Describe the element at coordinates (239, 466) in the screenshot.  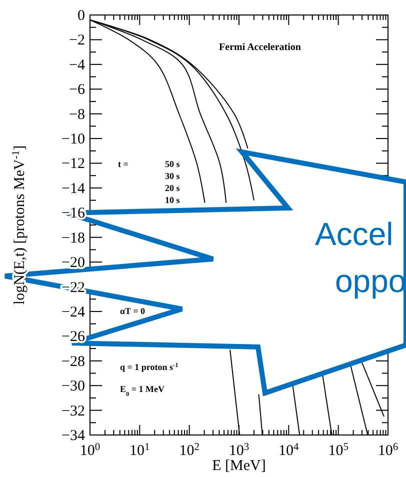
I see `x-axis-title: E [MeV]` at that location.